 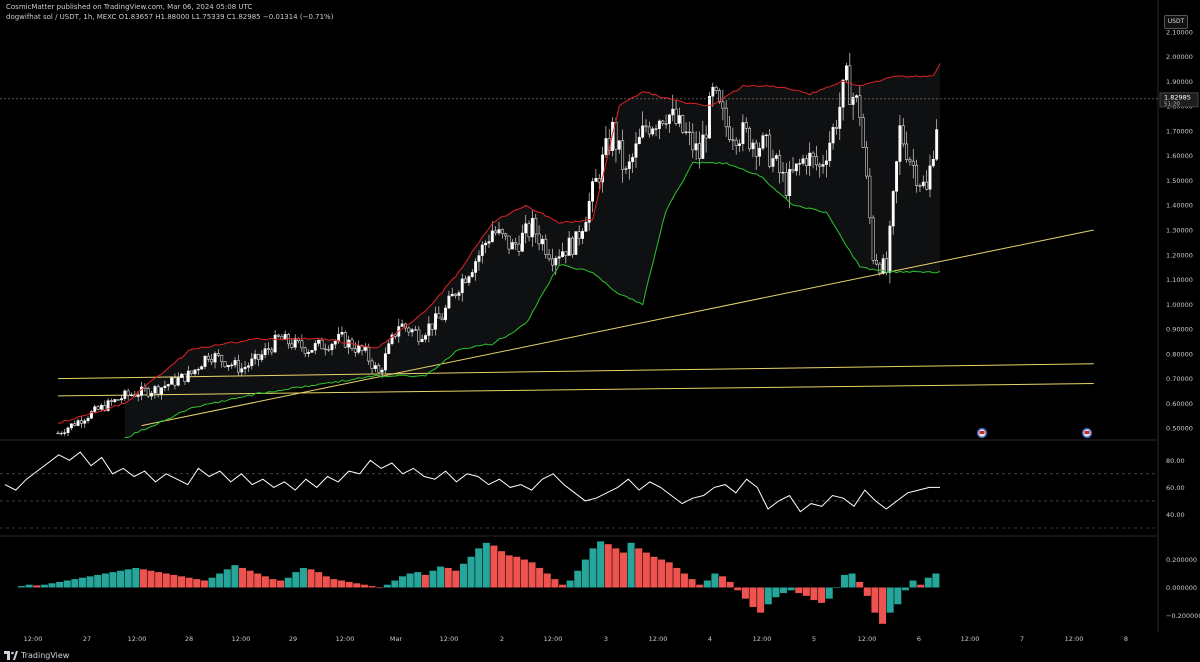 What do you see at coordinates (814, 639) in the screenshot?
I see `time-axis-tick: 5` at bounding box center [814, 639].